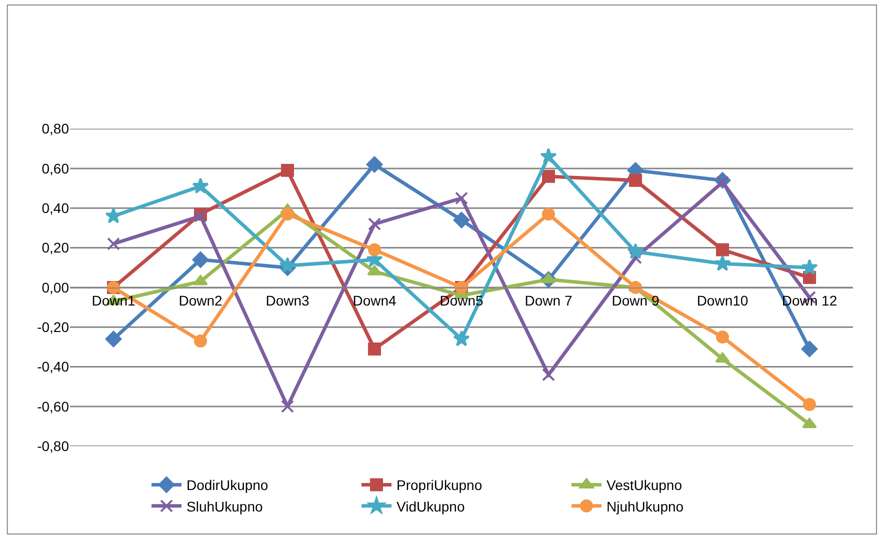 The width and height of the screenshot is (883, 539). Describe the element at coordinates (722, 300) in the screenshot. I see `x-tick-label: Down10` at that location.